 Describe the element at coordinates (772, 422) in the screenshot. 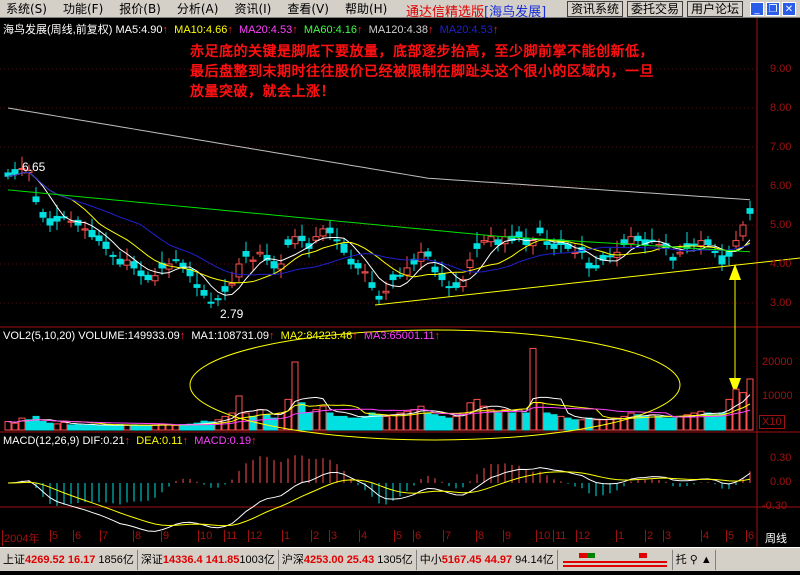

I see `volume-unit: X10` at that location.